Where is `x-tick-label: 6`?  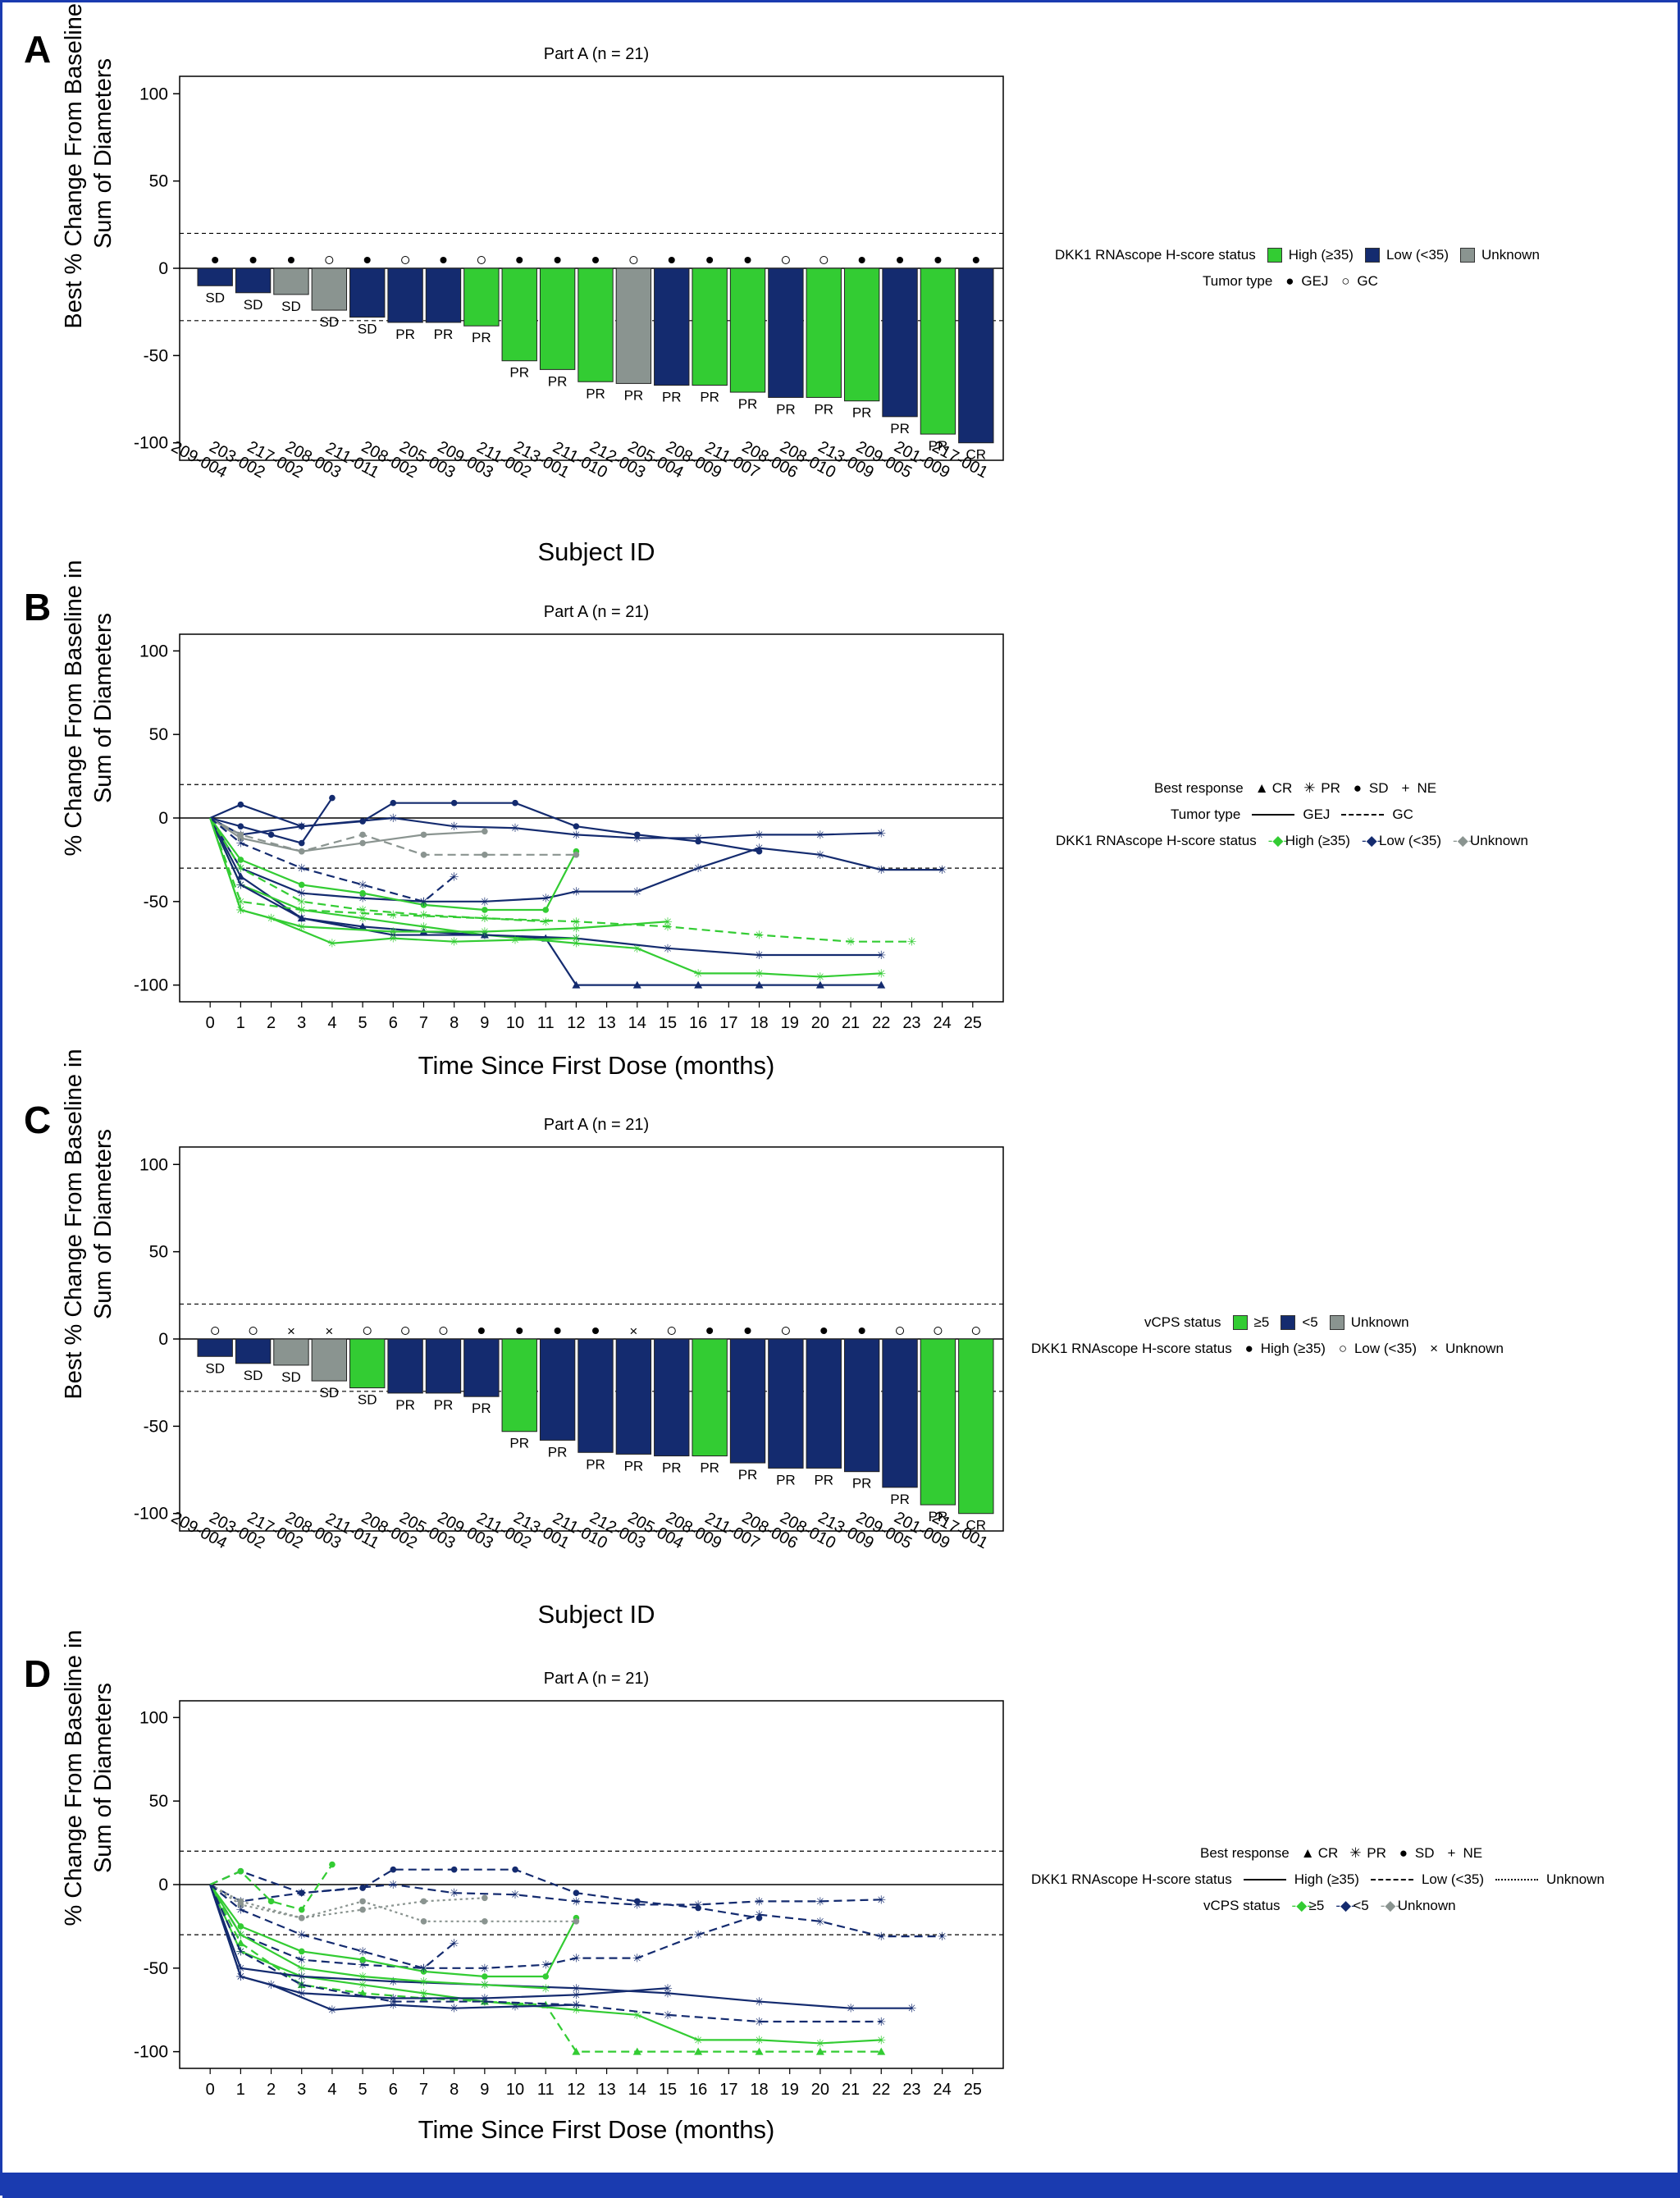 x-tick-label: 6 is located at coordinates (394, 2090).